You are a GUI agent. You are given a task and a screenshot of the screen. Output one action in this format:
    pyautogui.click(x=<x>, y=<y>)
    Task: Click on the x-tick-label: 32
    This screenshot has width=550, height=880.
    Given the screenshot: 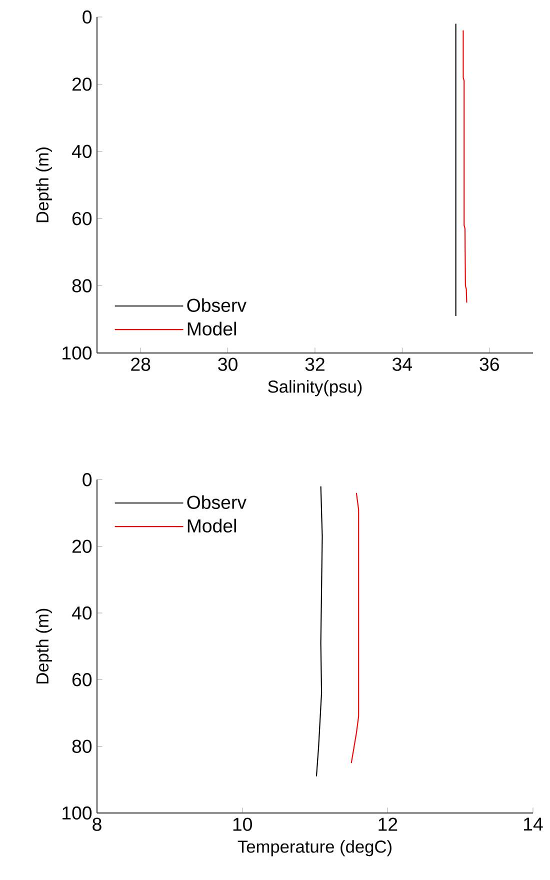 What is the action you would take?
    pyautogui.click(x=314, y=364)
    